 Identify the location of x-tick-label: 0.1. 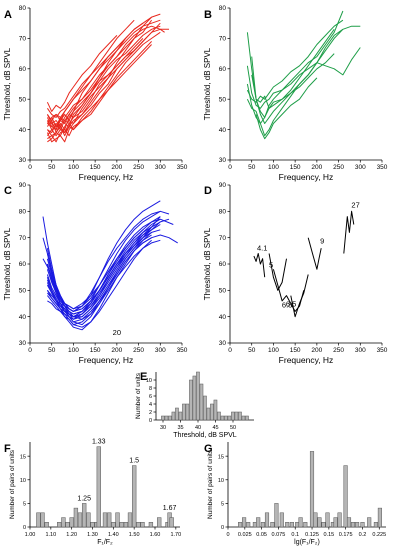
(295, 535).